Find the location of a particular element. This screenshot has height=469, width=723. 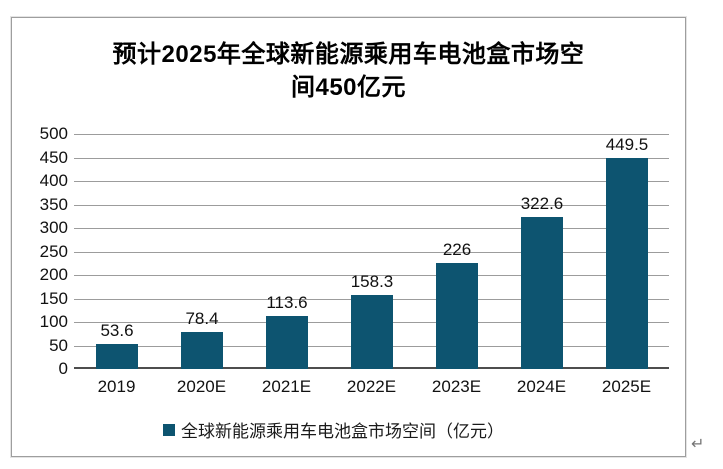

x-tick-label: 2021E is located at coordinates (286, 386).